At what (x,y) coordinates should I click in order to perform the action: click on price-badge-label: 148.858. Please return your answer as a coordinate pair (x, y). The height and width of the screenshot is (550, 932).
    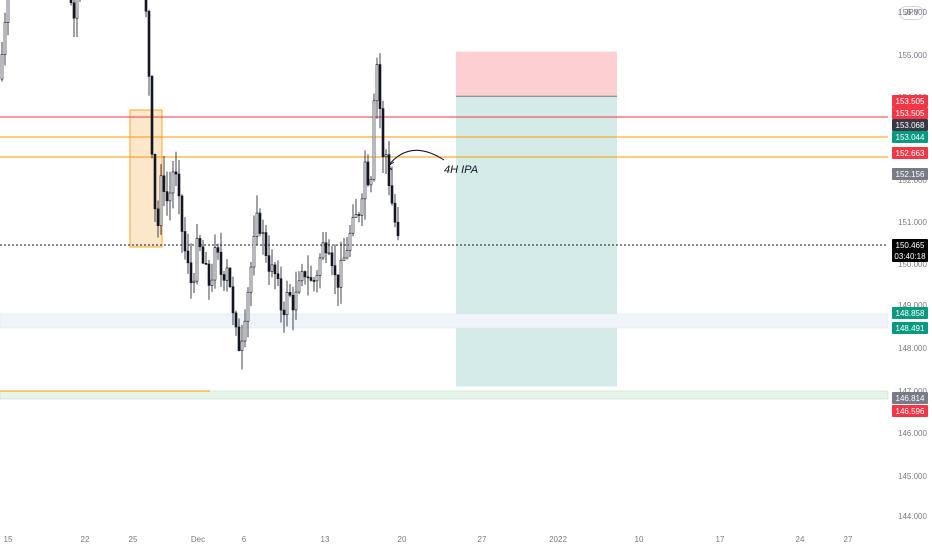
    Looking at the image, I should click on (910, 313).